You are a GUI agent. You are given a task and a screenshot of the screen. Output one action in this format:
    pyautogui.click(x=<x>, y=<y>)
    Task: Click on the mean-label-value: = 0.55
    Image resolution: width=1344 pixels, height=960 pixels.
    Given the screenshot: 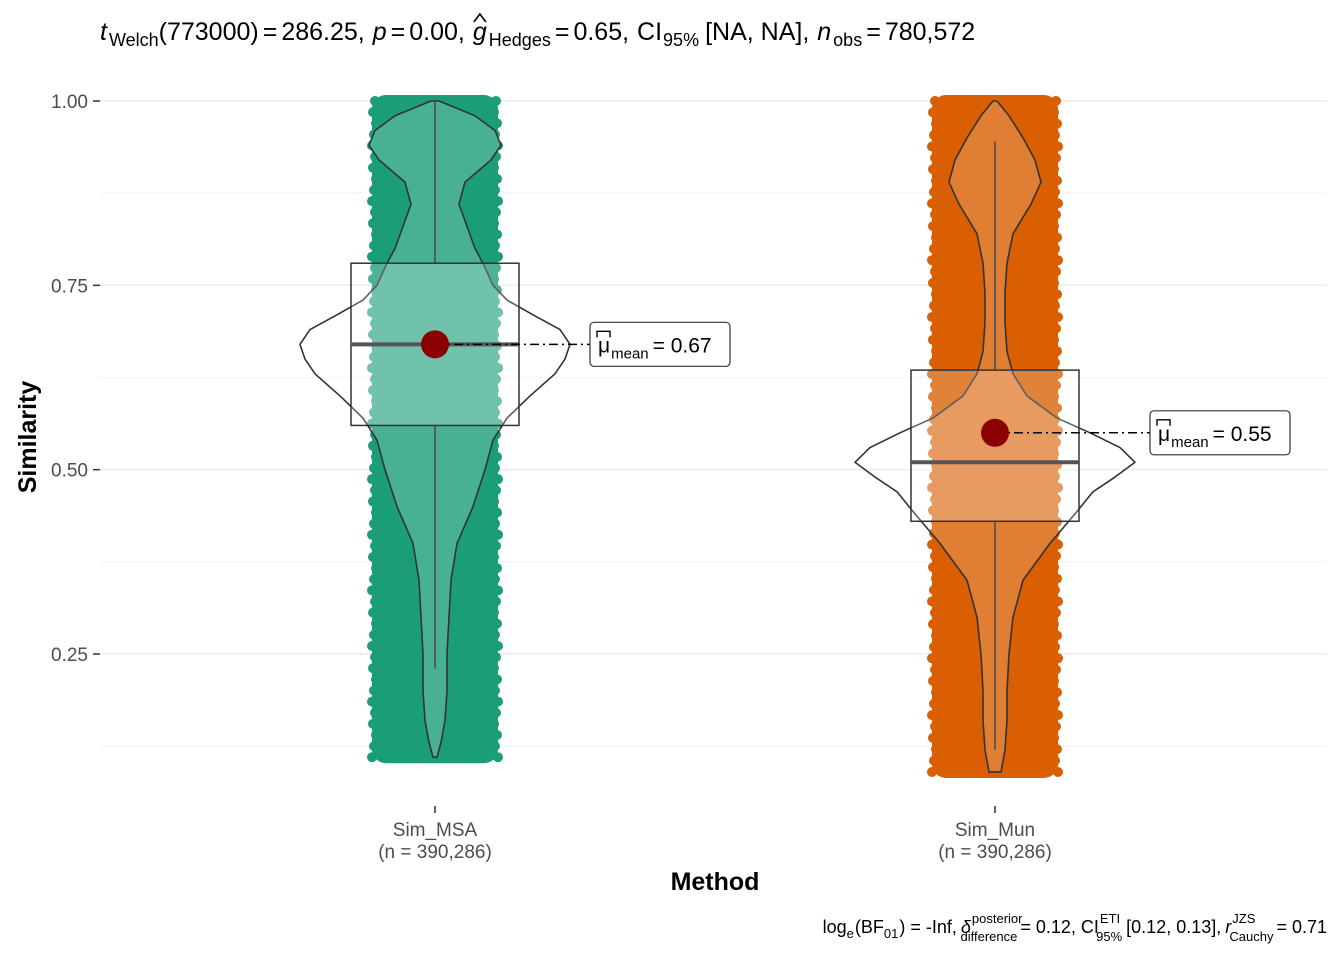 What is the action you would take?
    pyautogui.click(x=1242, y=434)
    